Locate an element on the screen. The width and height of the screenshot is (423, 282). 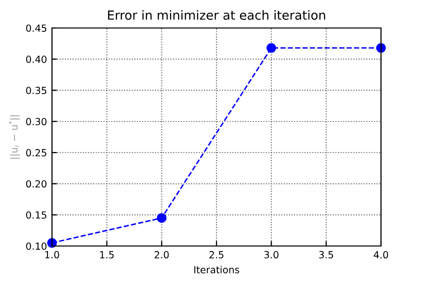
y-tick-label: 0.40 is located at coordinates (36, 59).